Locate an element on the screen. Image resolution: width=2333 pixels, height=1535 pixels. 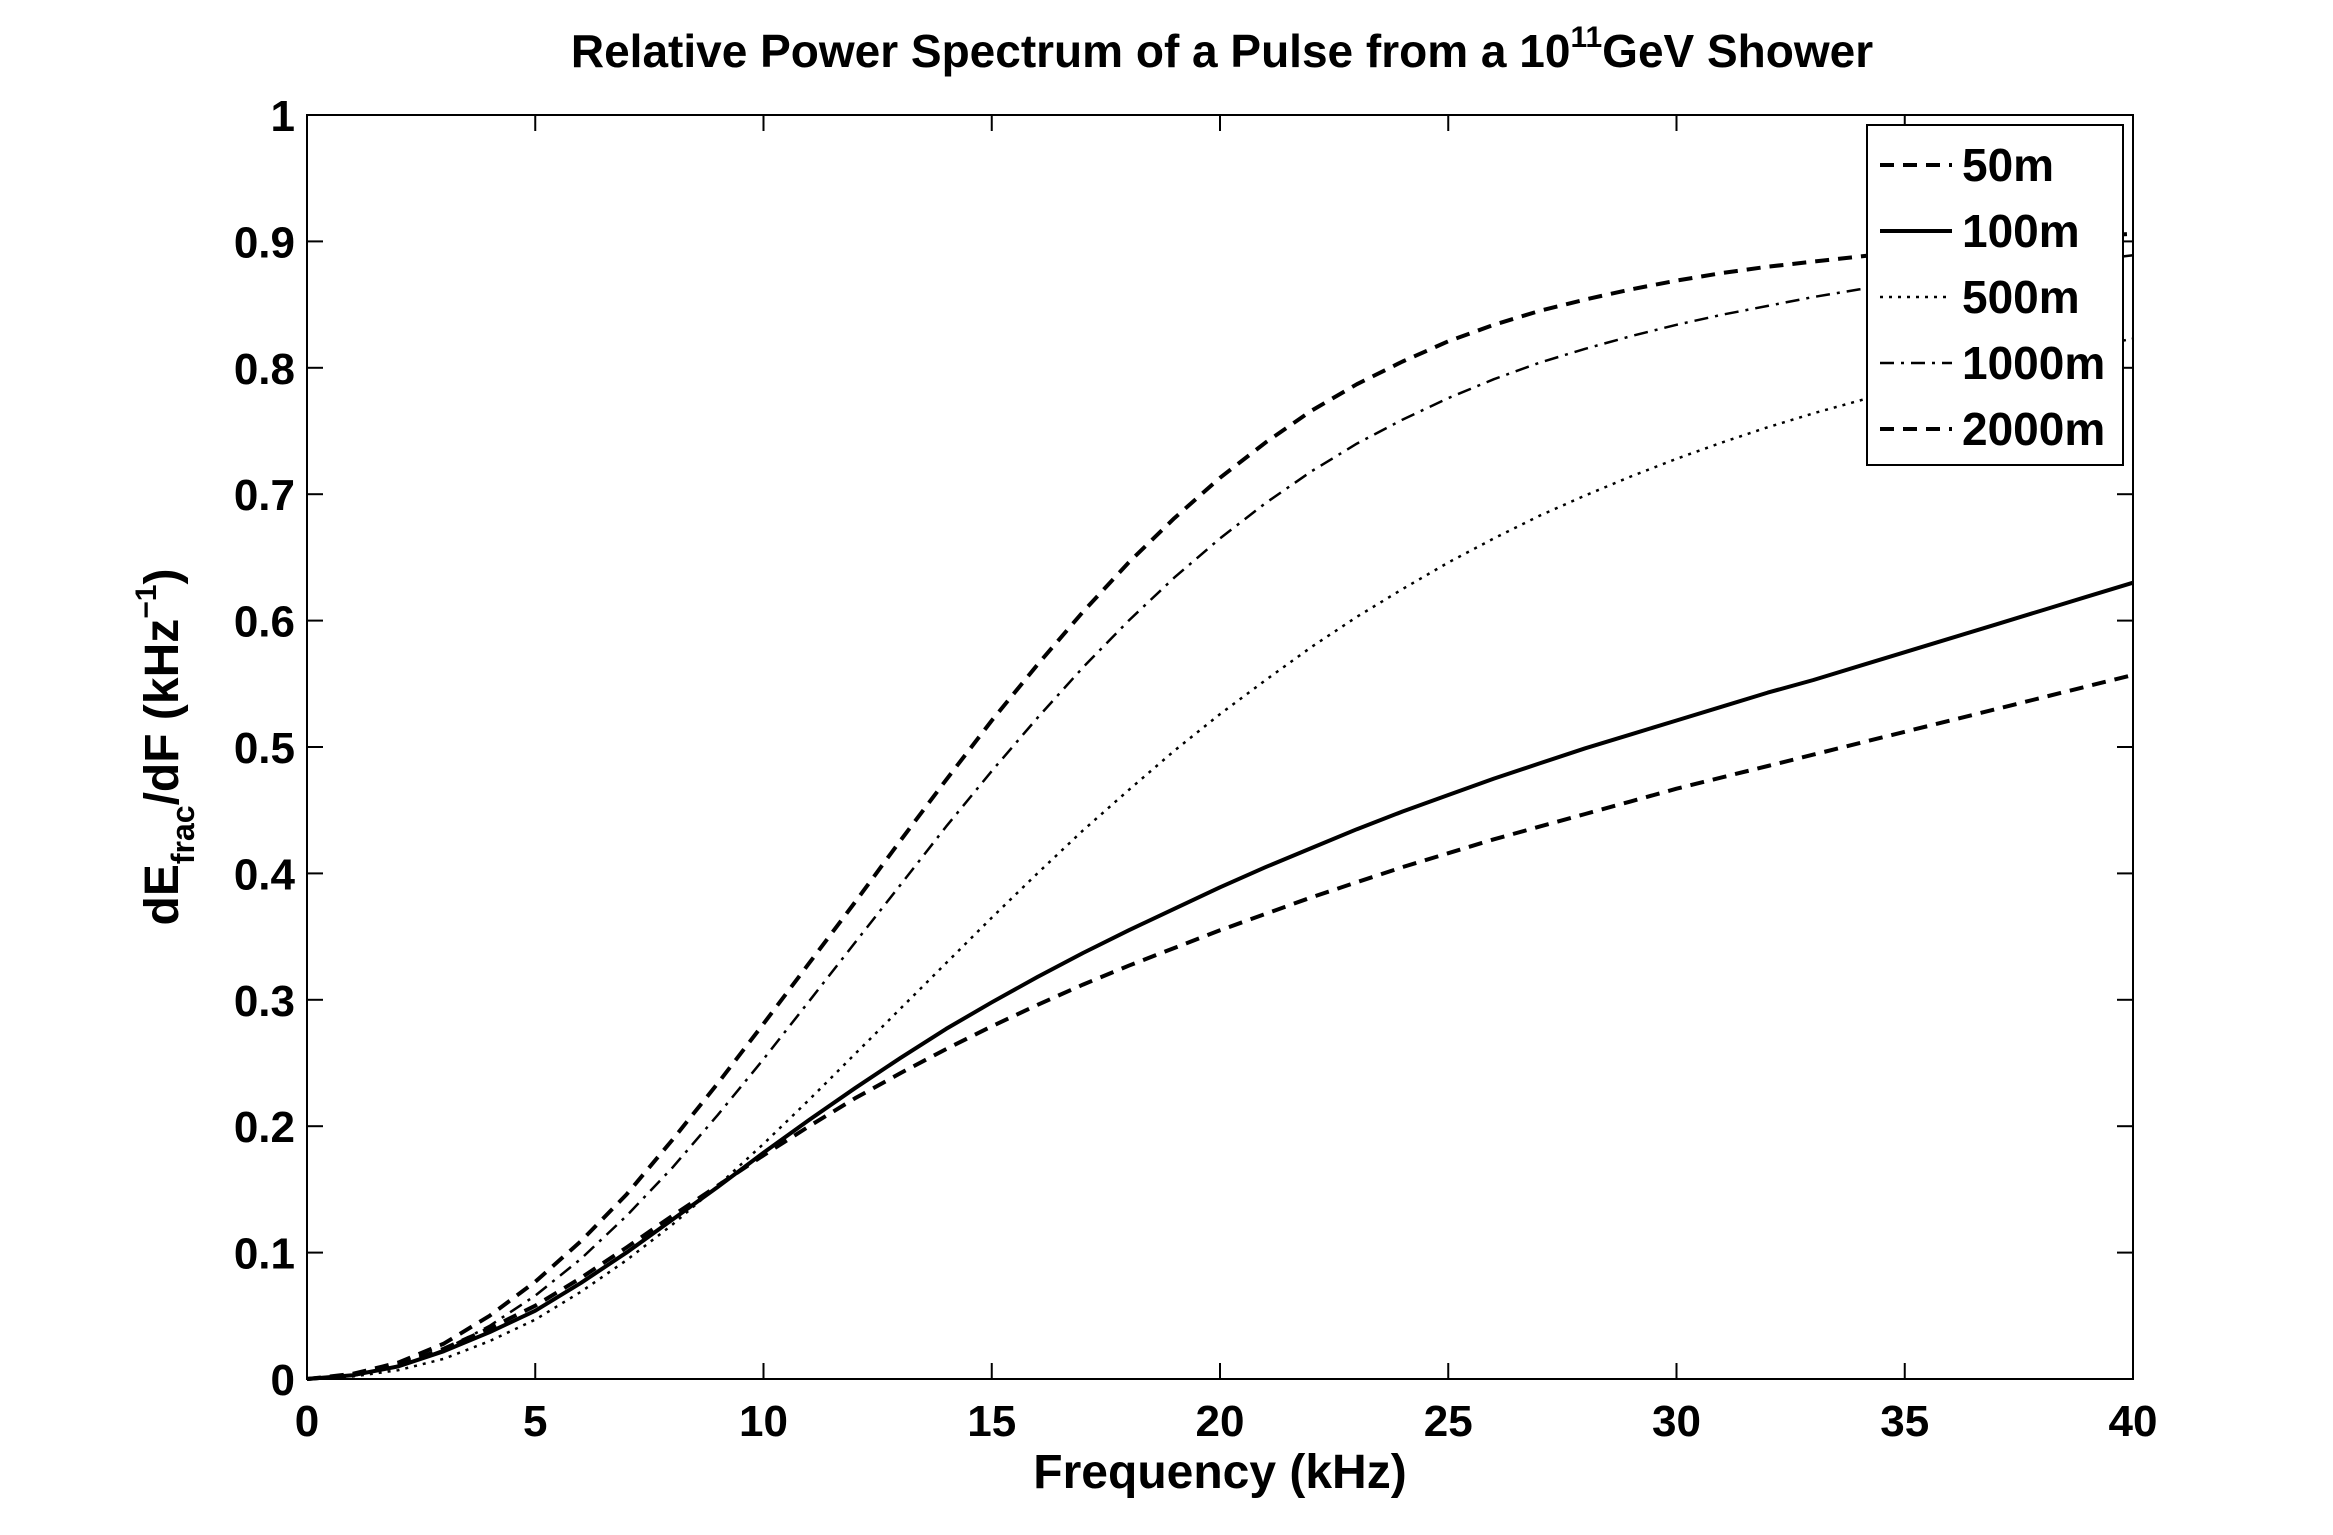
y-axis-label-part3: ) is located at coordinates (162, 577).